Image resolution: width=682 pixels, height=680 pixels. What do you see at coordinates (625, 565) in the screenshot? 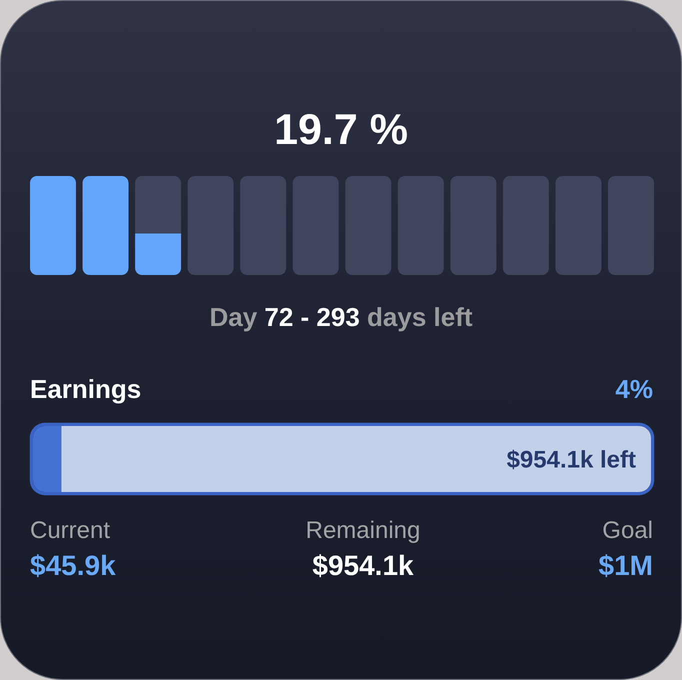
I see `text: $1M` at bounding box center [625, 565].